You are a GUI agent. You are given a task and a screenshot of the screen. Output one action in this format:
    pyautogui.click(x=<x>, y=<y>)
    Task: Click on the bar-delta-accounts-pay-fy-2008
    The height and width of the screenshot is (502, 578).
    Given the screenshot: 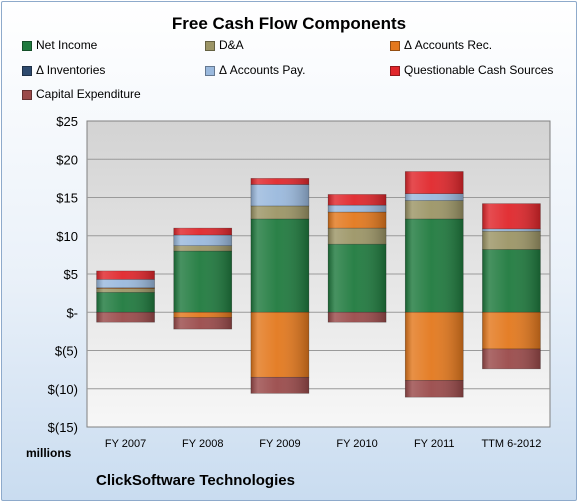 What is the action you would take?
    pyautogui.click(x=203, y=240)
    